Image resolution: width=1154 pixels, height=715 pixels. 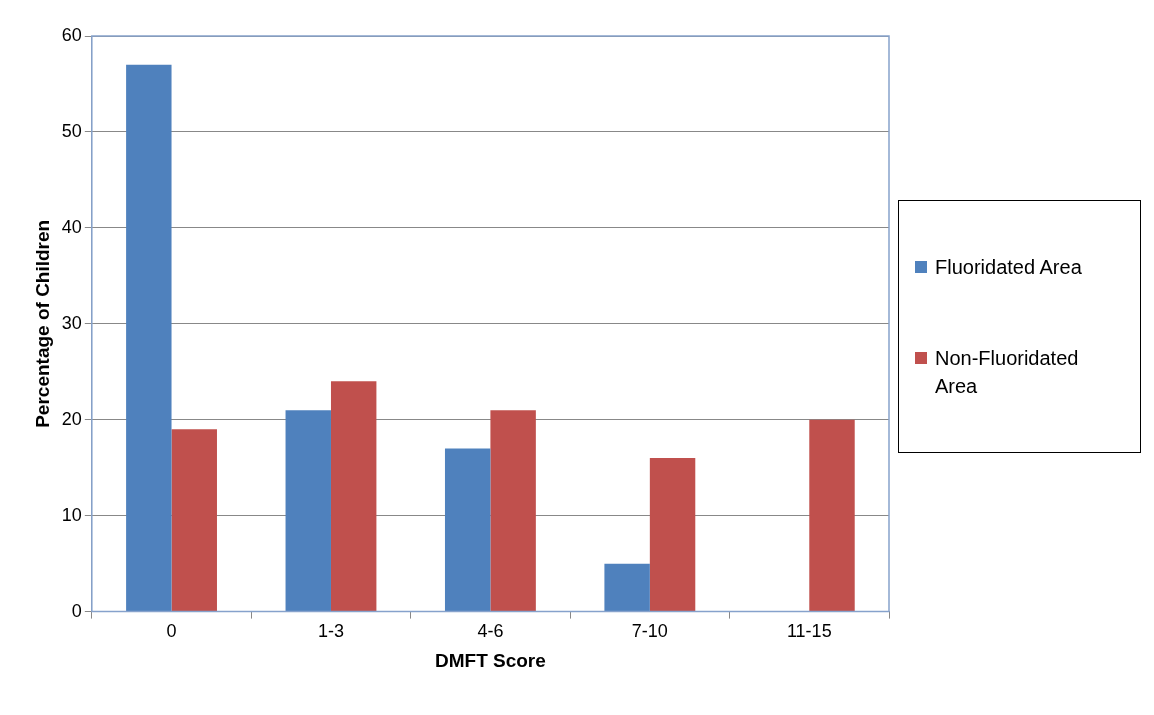 What do you see at coordinates (42, 323) in the screenshot?
I see `y-axis-title: Percentage of Children` at bounding box center [42, 323].